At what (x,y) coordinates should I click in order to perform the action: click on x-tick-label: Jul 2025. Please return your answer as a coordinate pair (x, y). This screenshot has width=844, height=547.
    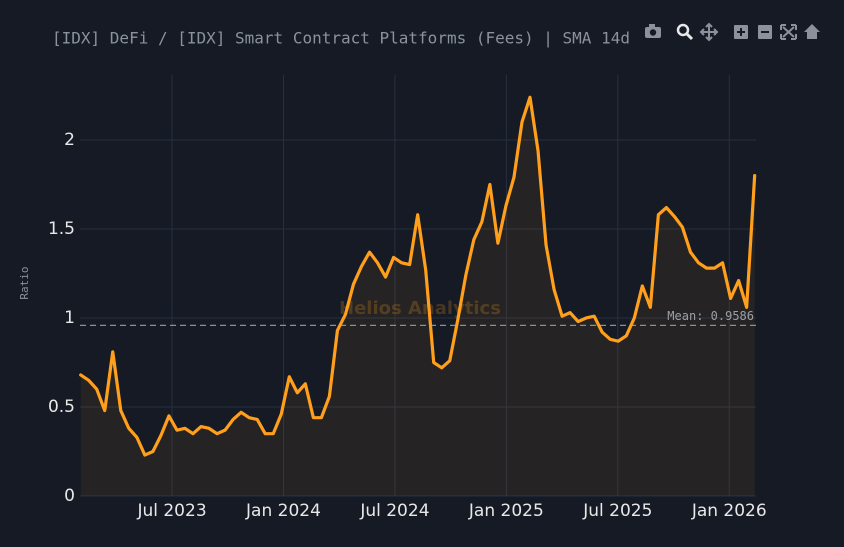
    Looking at the image, I should click on (617, 511).